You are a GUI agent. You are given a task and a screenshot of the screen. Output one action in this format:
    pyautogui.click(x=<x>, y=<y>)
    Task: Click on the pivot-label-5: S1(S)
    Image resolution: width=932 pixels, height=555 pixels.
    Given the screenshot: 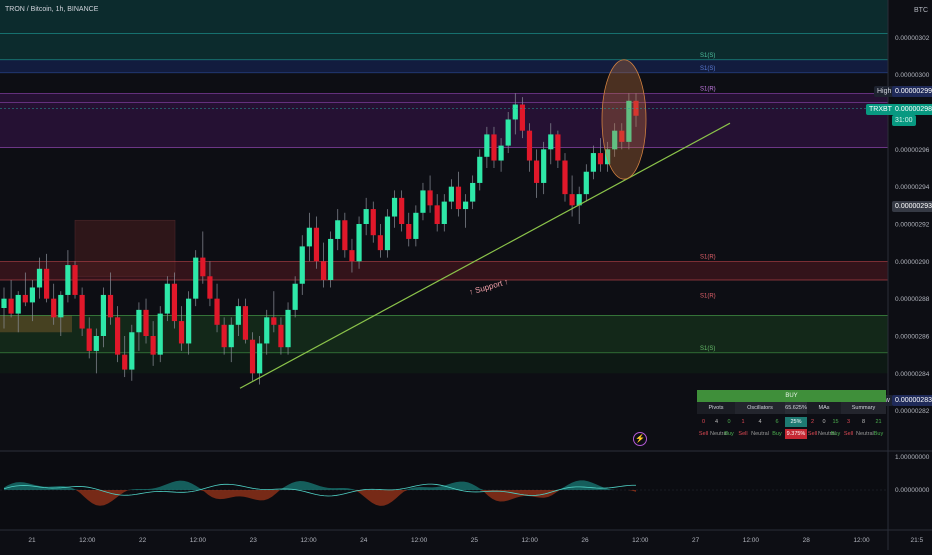 What is the action you would take?
    pyautogui.click(x=707, y=349)
    